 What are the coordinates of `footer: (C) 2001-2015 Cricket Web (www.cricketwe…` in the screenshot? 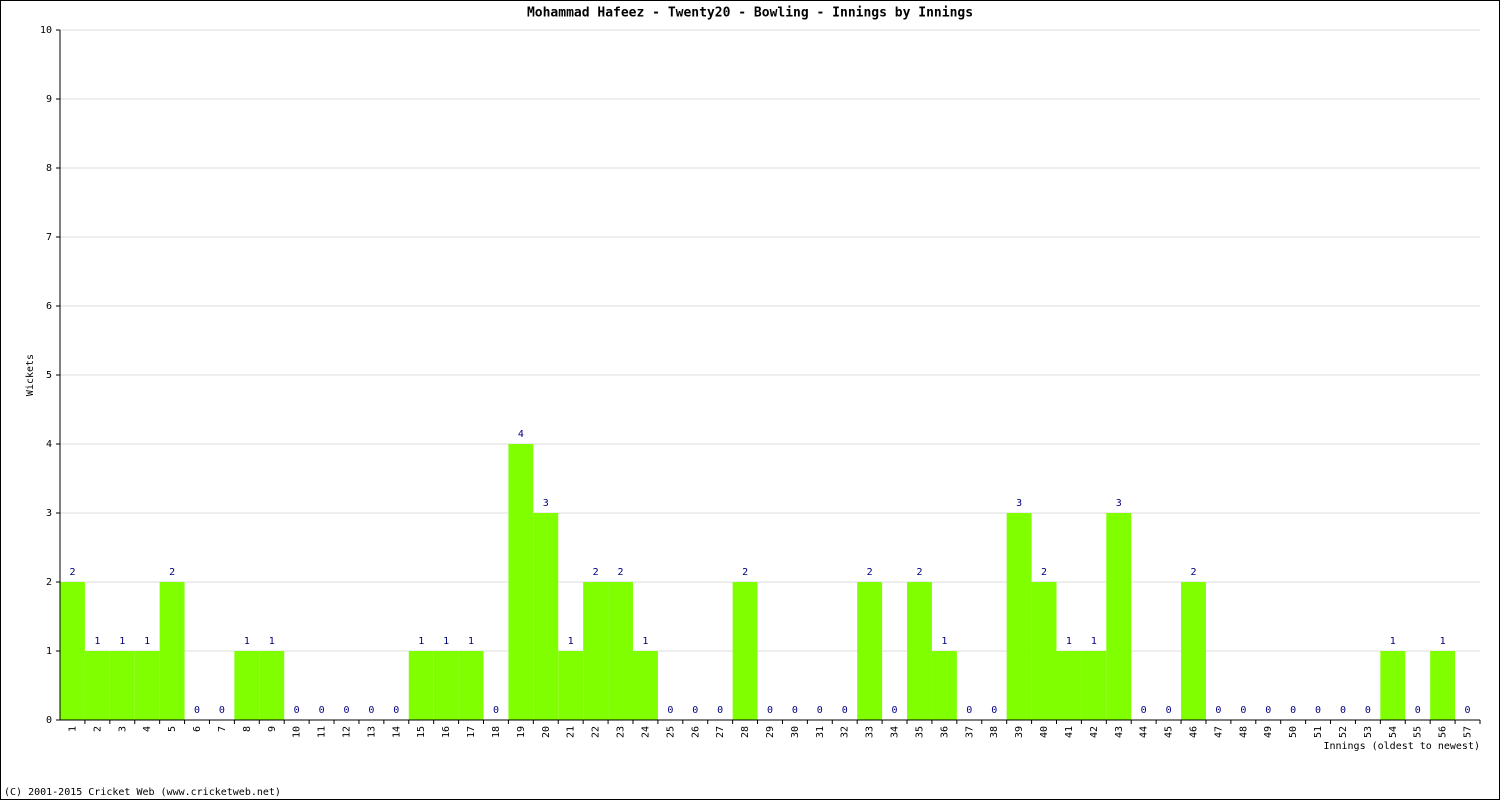 It's located at (142, 792).